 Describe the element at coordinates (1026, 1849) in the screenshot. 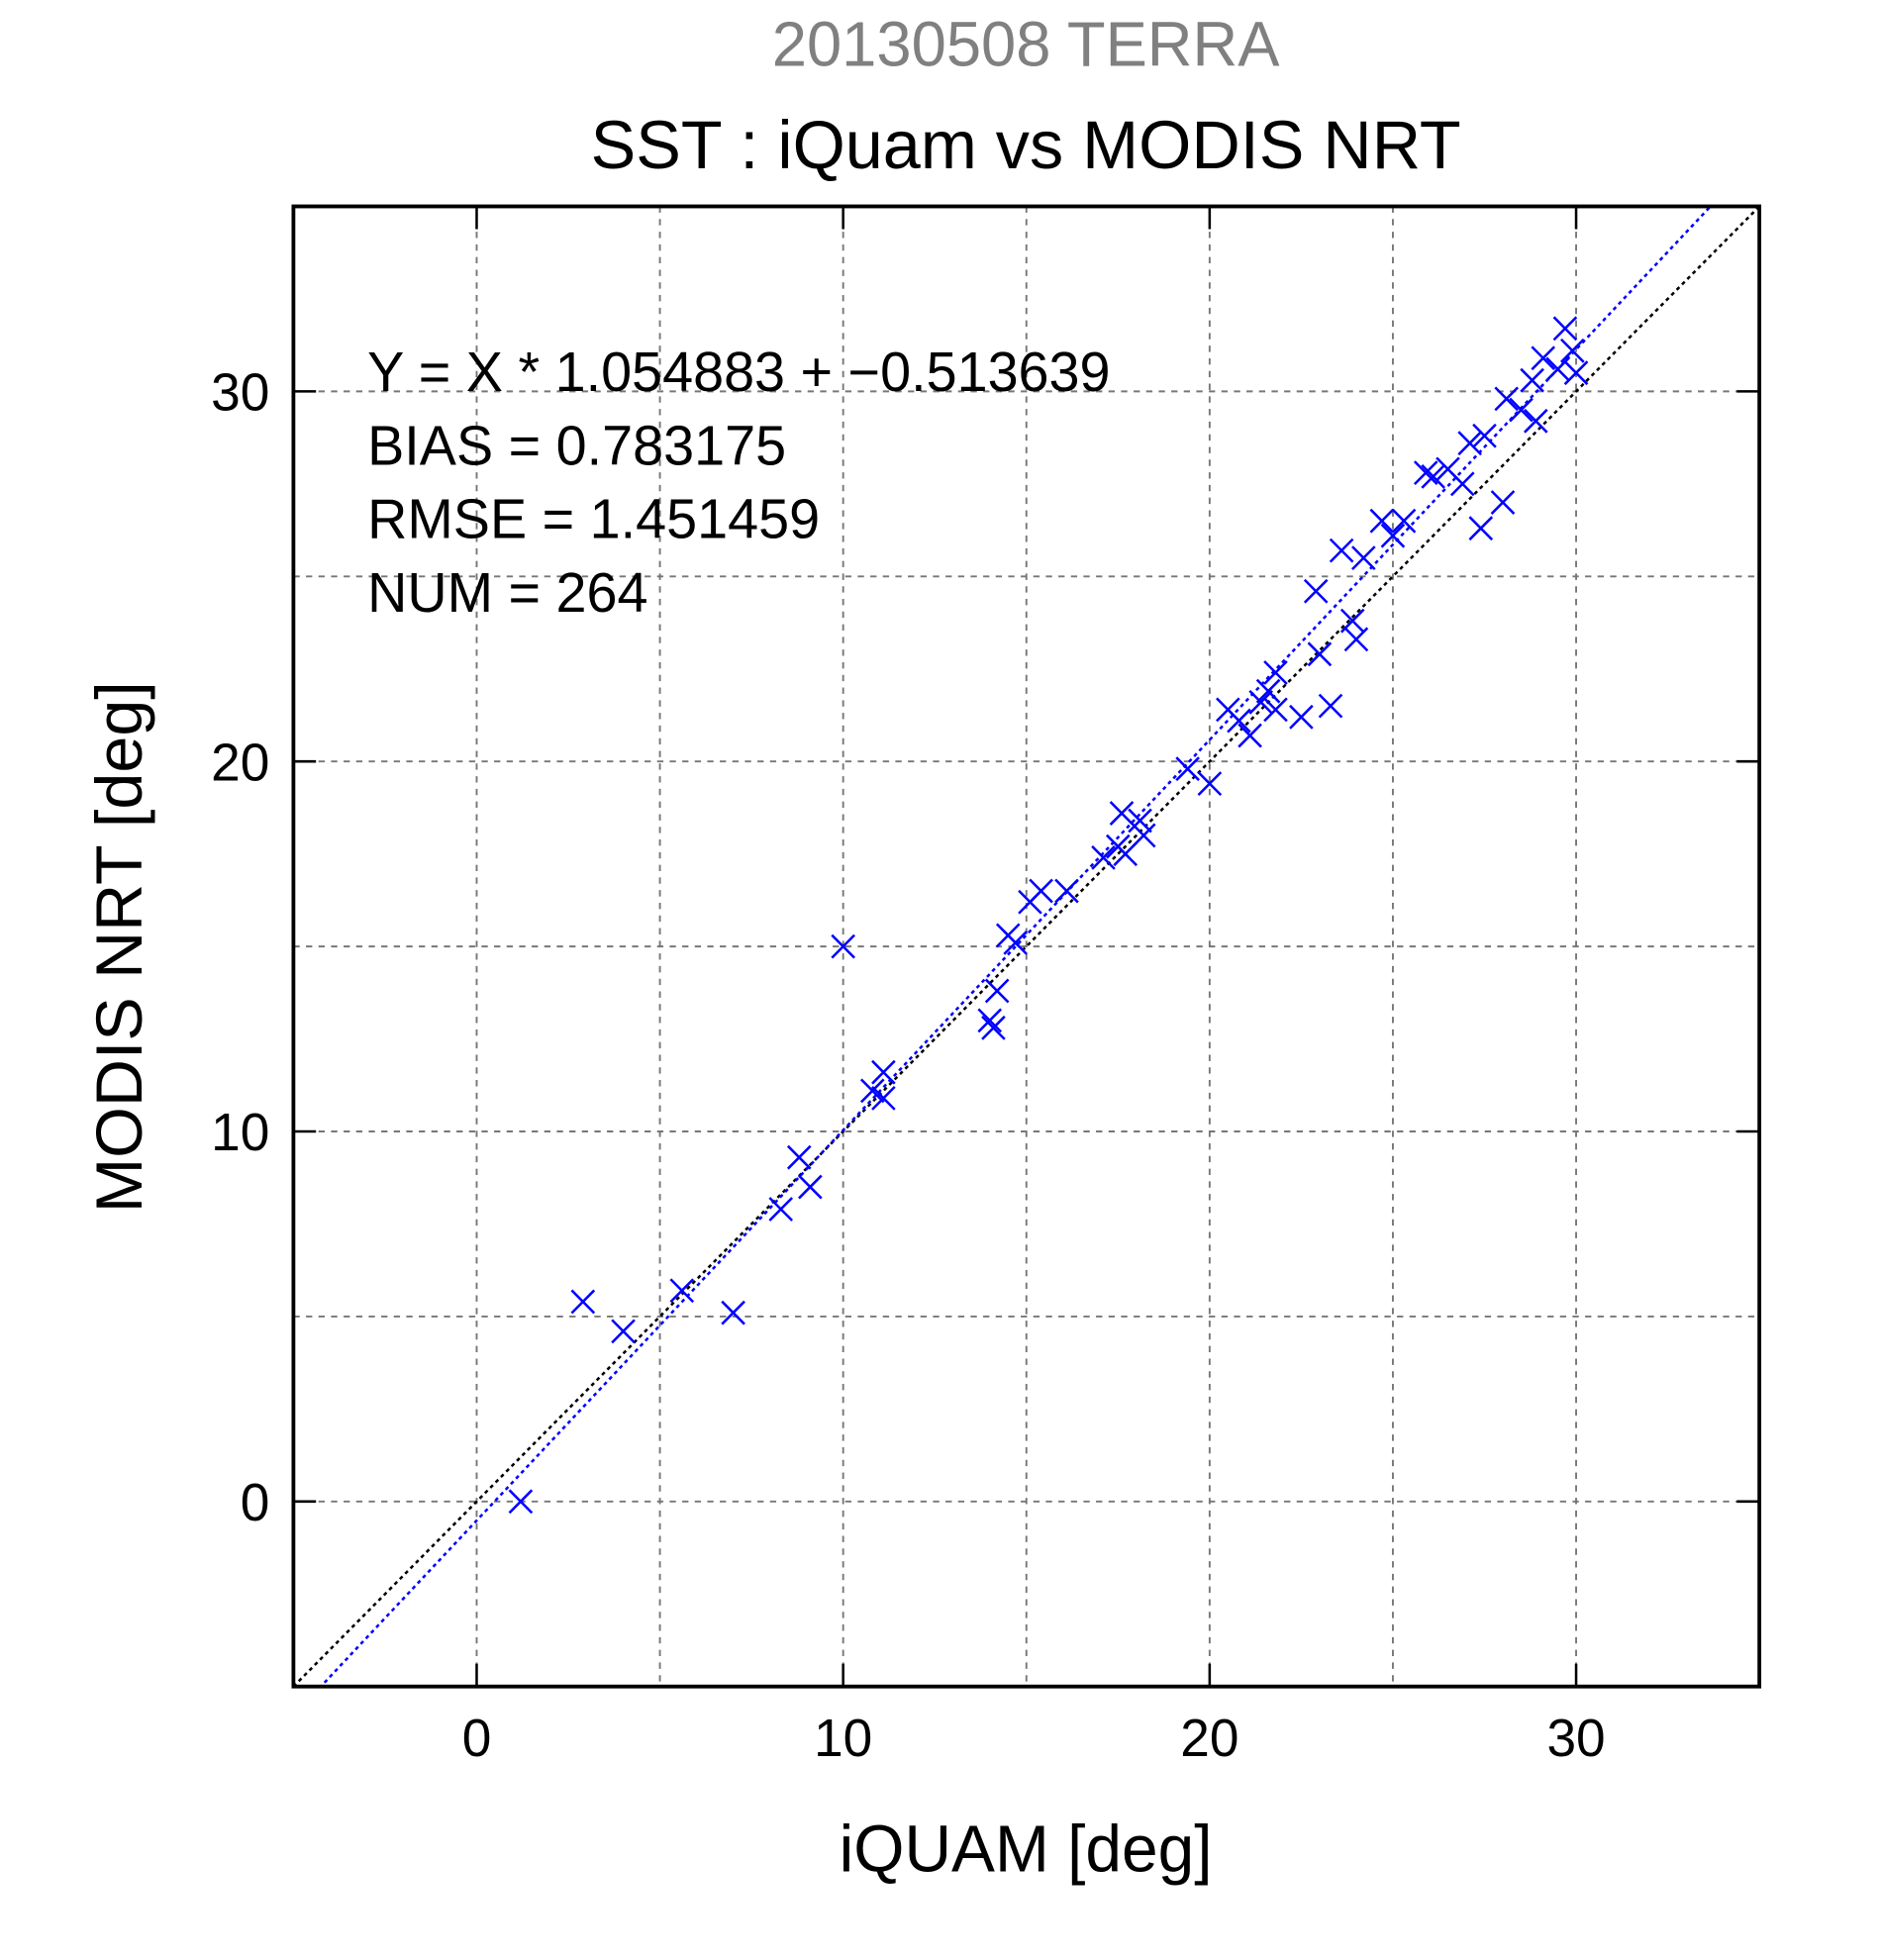

I see `x-axis-label: iQUAM [deg]` at that location.